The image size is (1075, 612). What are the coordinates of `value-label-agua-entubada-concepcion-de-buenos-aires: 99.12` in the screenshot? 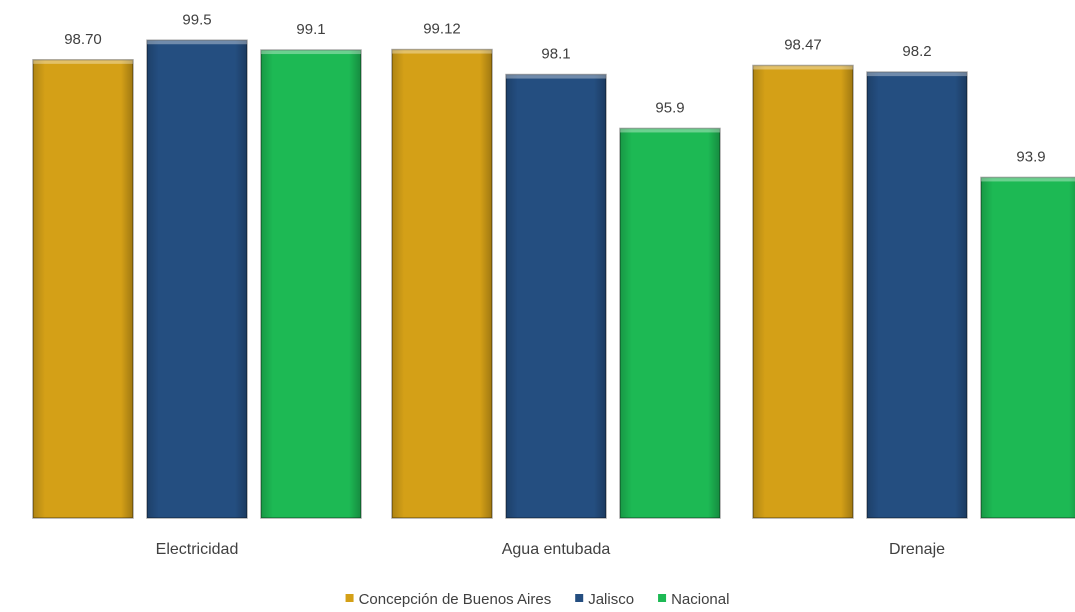 It's located at (442, 29).